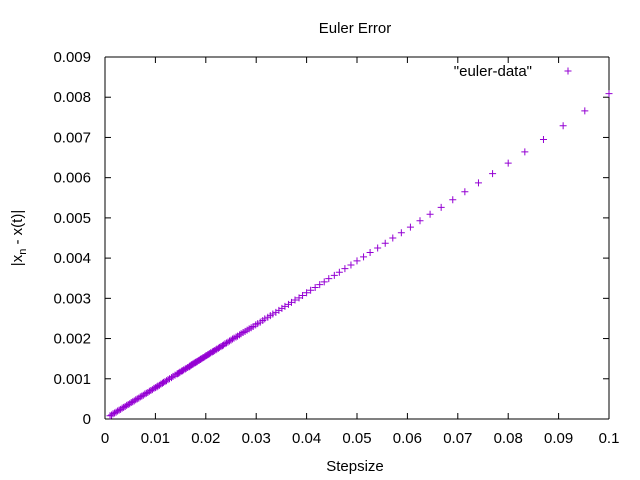 This screenshot has width=640, height=480. I want to click on x-tick-label: 0.03, so click(256, 438).